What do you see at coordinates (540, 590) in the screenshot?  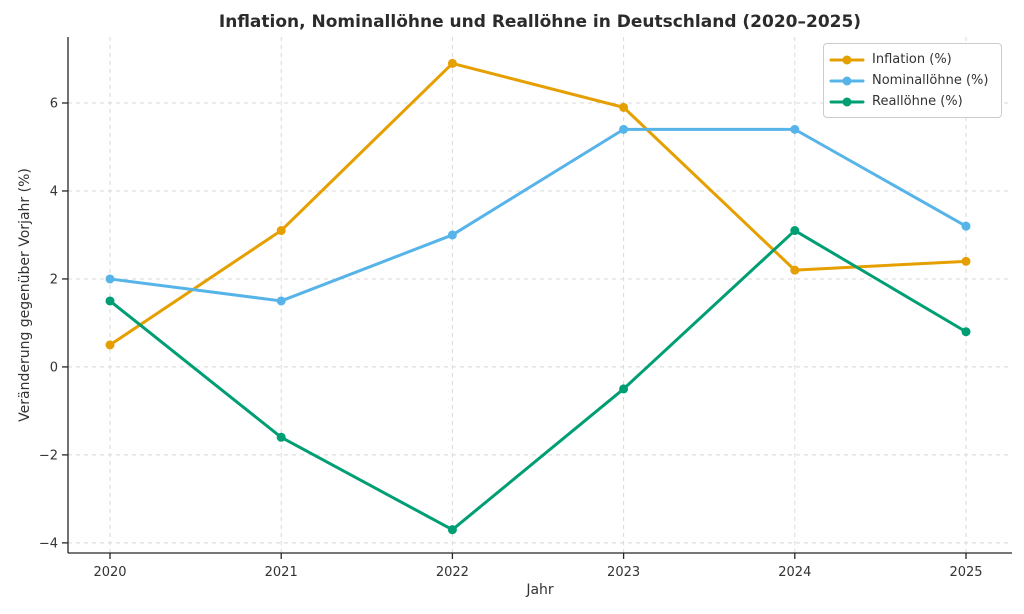 I see `x-axis-label: Jahr` at bounding box center [540, 590].